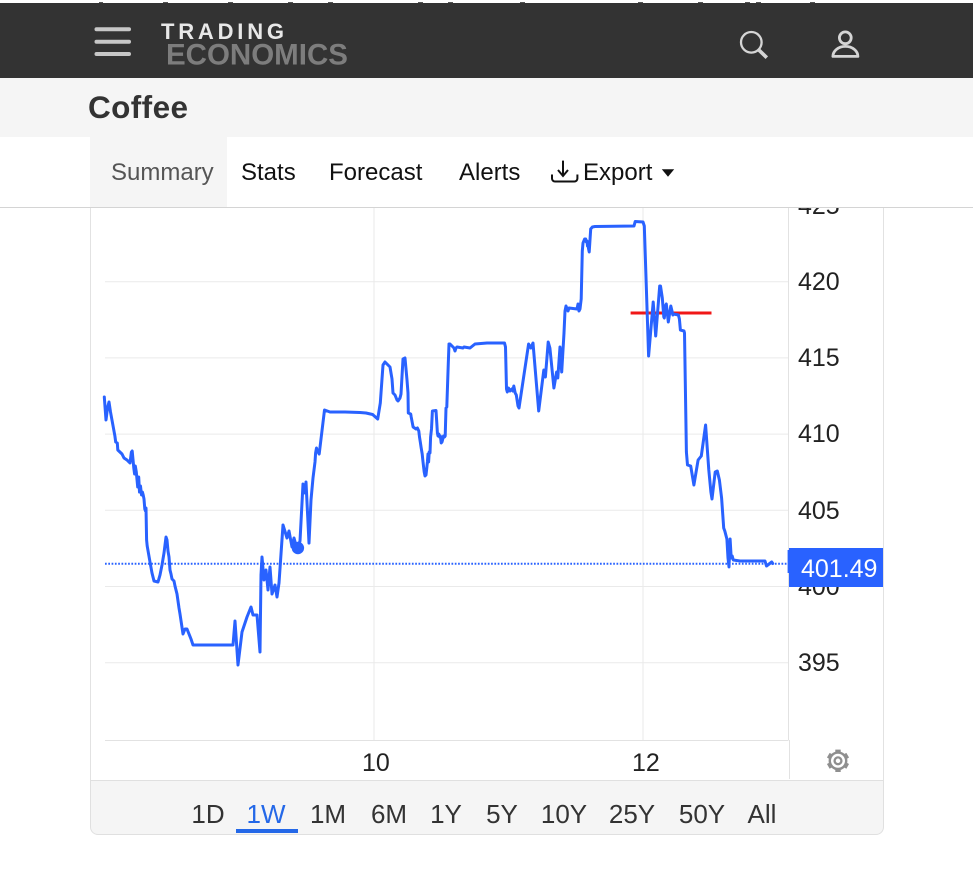  I want to click on svg-text: 401.49, so click(839, 569).